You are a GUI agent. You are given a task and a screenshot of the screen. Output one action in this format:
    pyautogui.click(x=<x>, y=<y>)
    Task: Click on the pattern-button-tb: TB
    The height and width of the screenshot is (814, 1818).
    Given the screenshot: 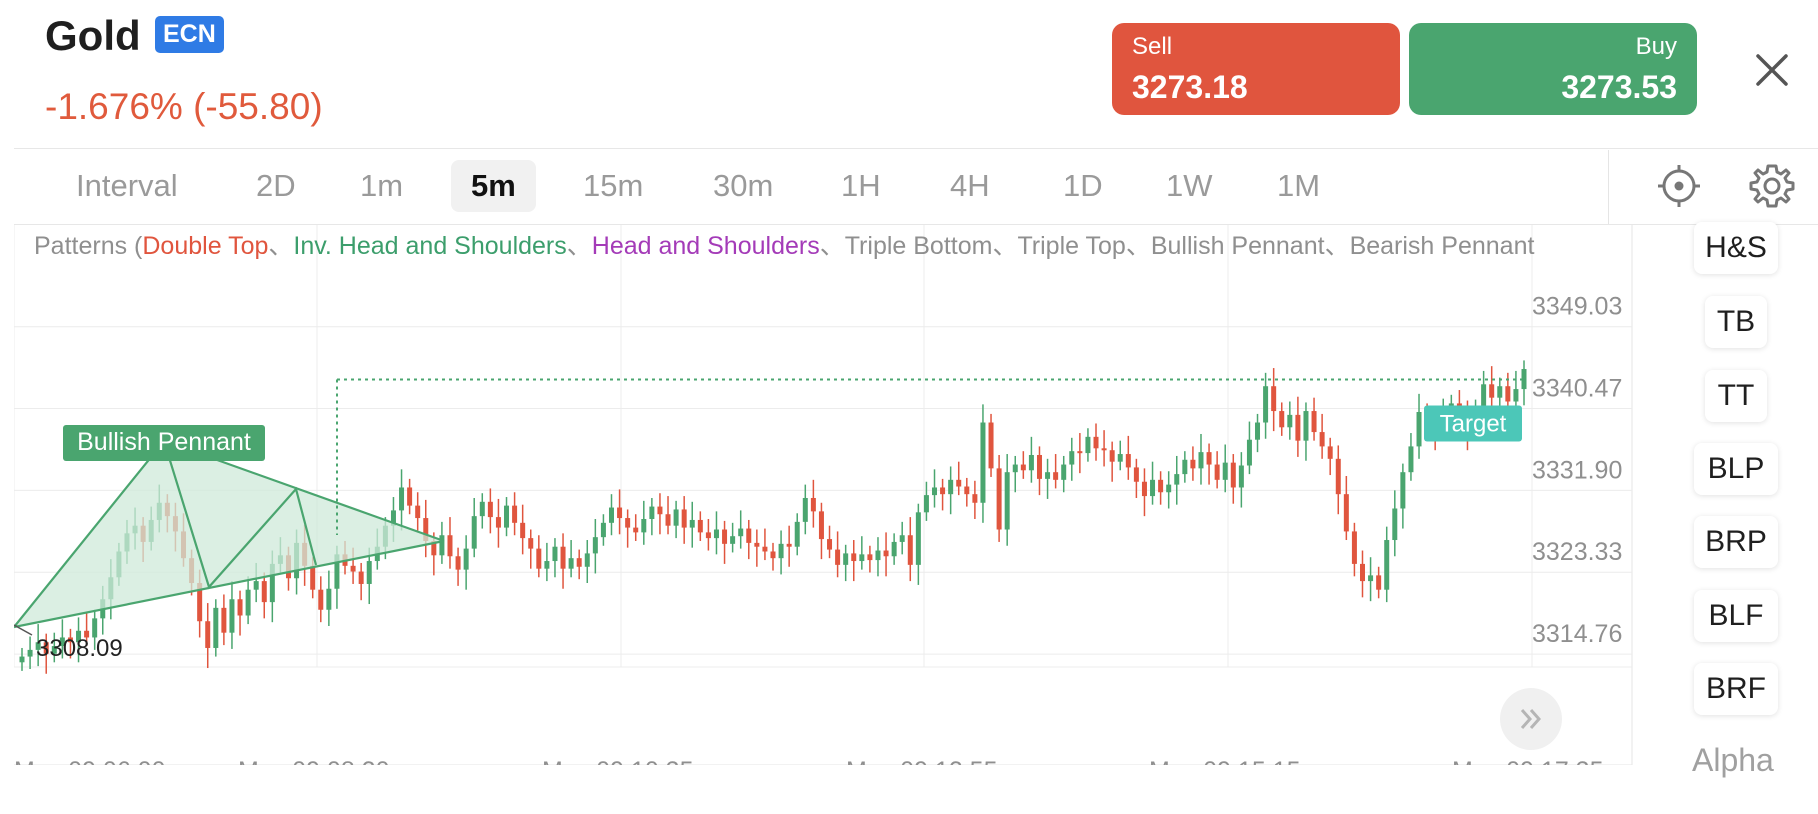 What is the action you would take?
    pyautogui.click(x=1736, y=322)
    